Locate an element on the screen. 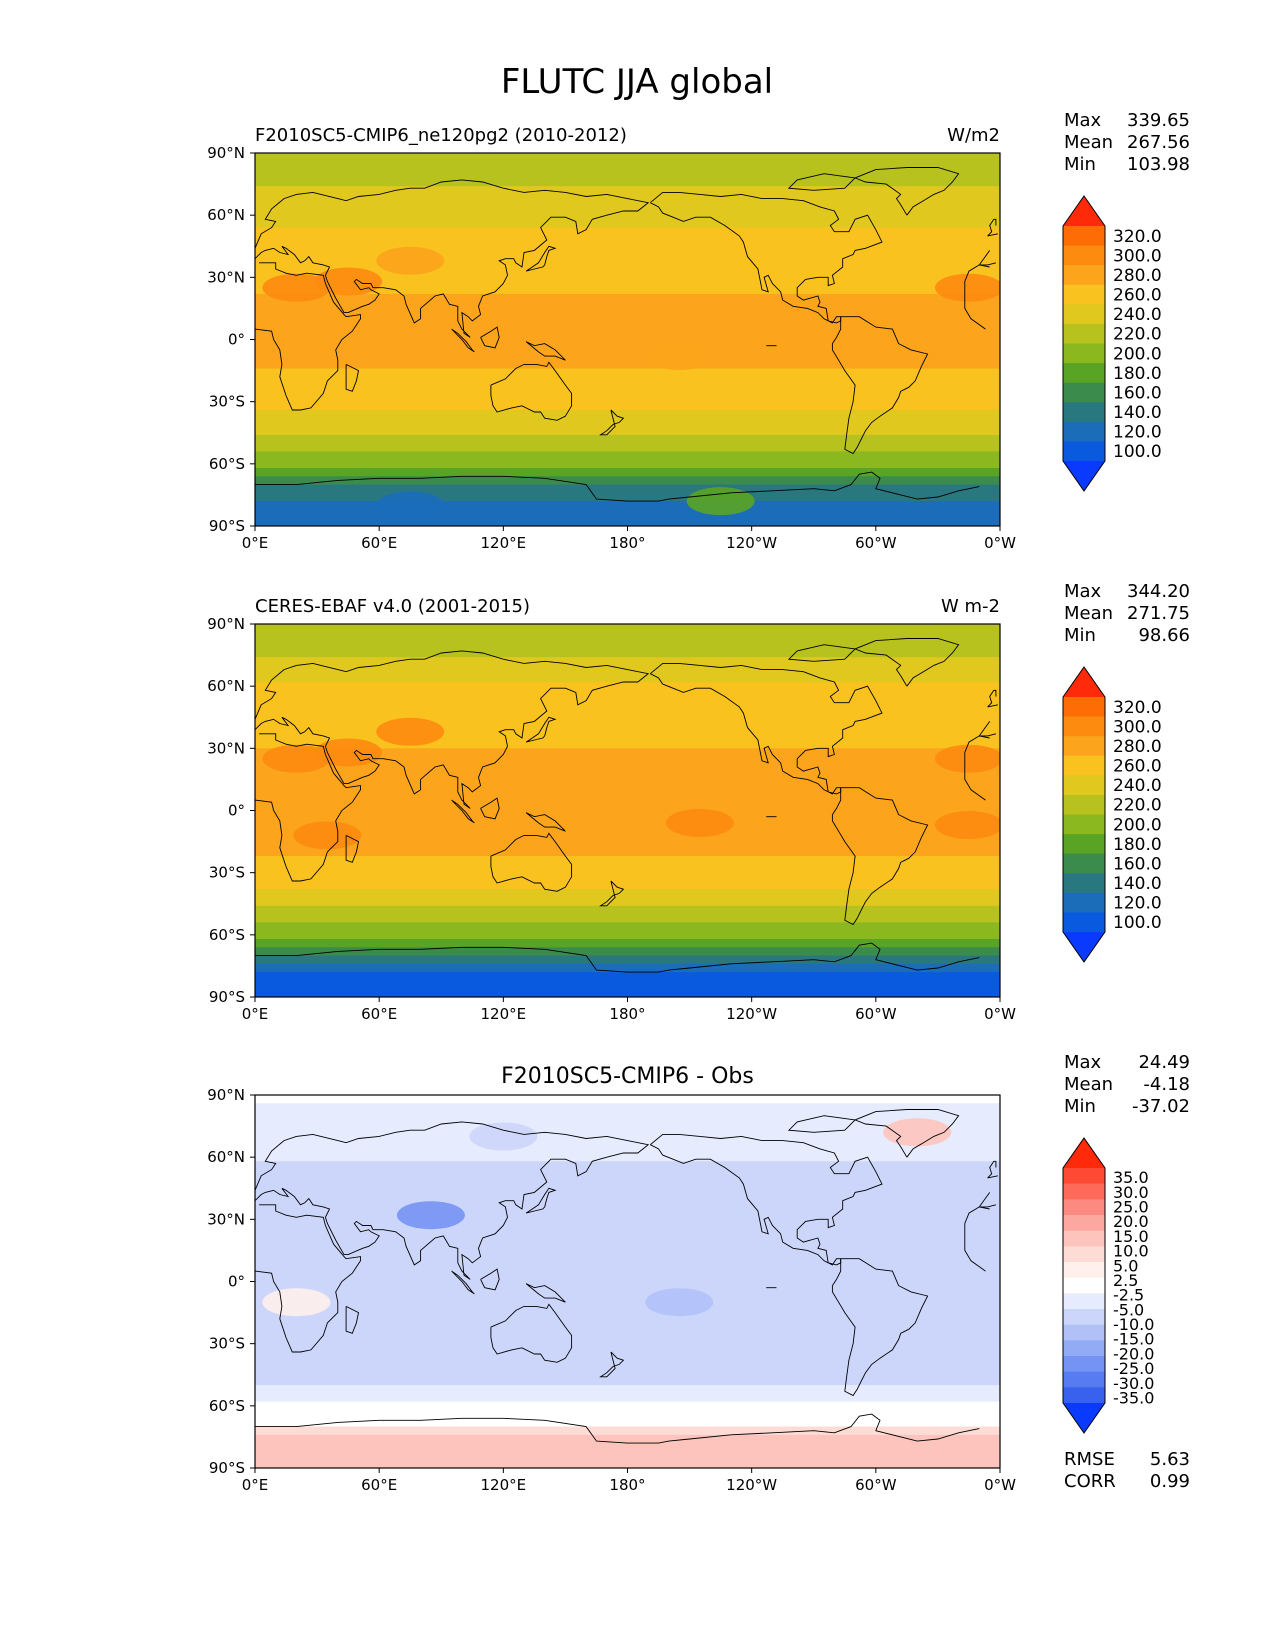 This screenshot has width=1275, height=1650. data-field-reference is located at coordinates (627, 810).